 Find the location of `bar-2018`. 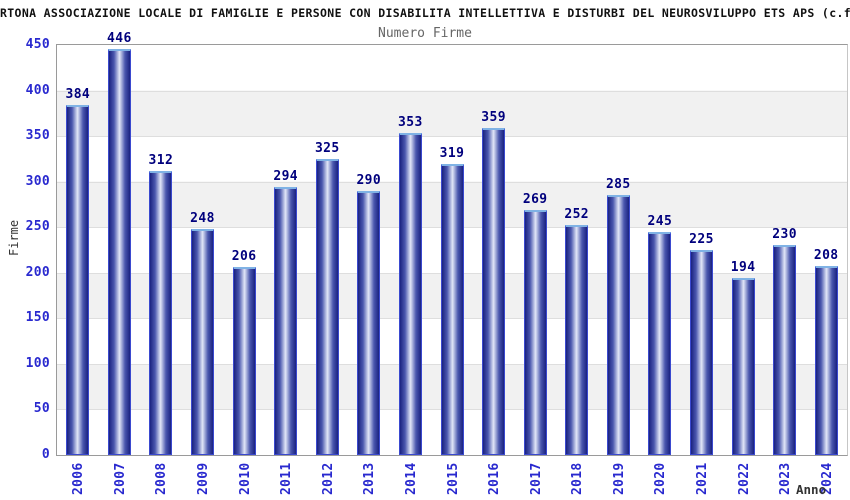

bar-2018 is located at coordinates (577, 340).